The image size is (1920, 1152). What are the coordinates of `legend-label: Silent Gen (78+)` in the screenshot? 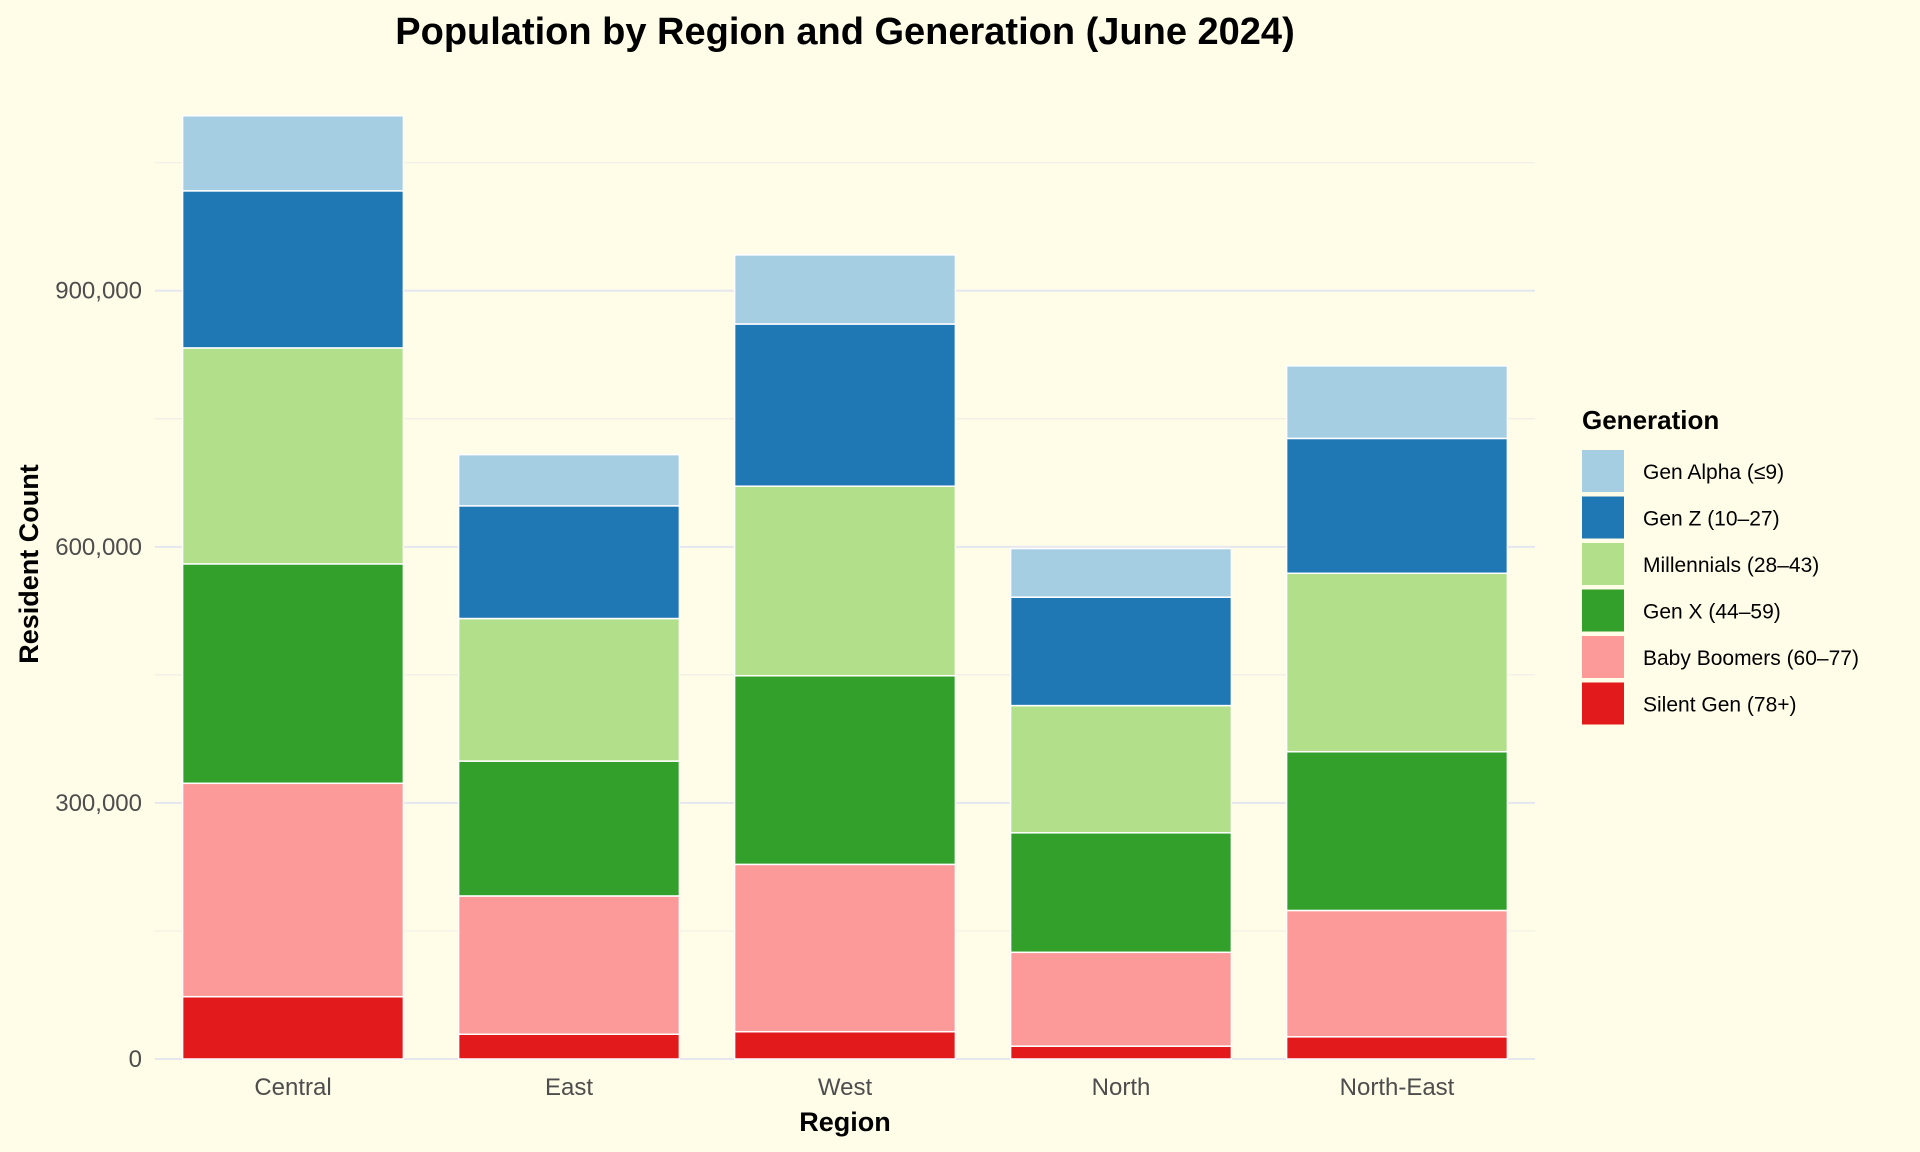 It's located at (1720, 705).